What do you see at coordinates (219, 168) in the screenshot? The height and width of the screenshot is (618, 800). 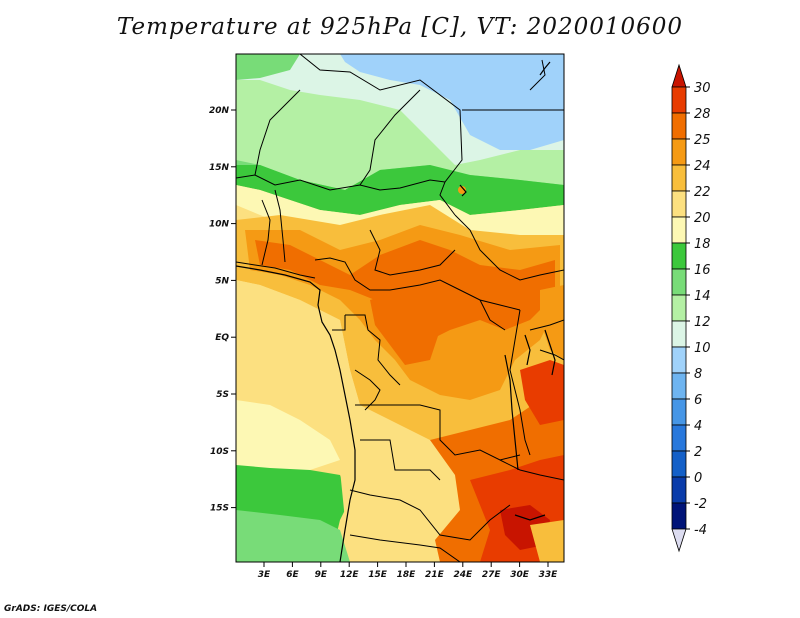 I see `lat-tick-label: 15N` at bounding box center [219, 168].